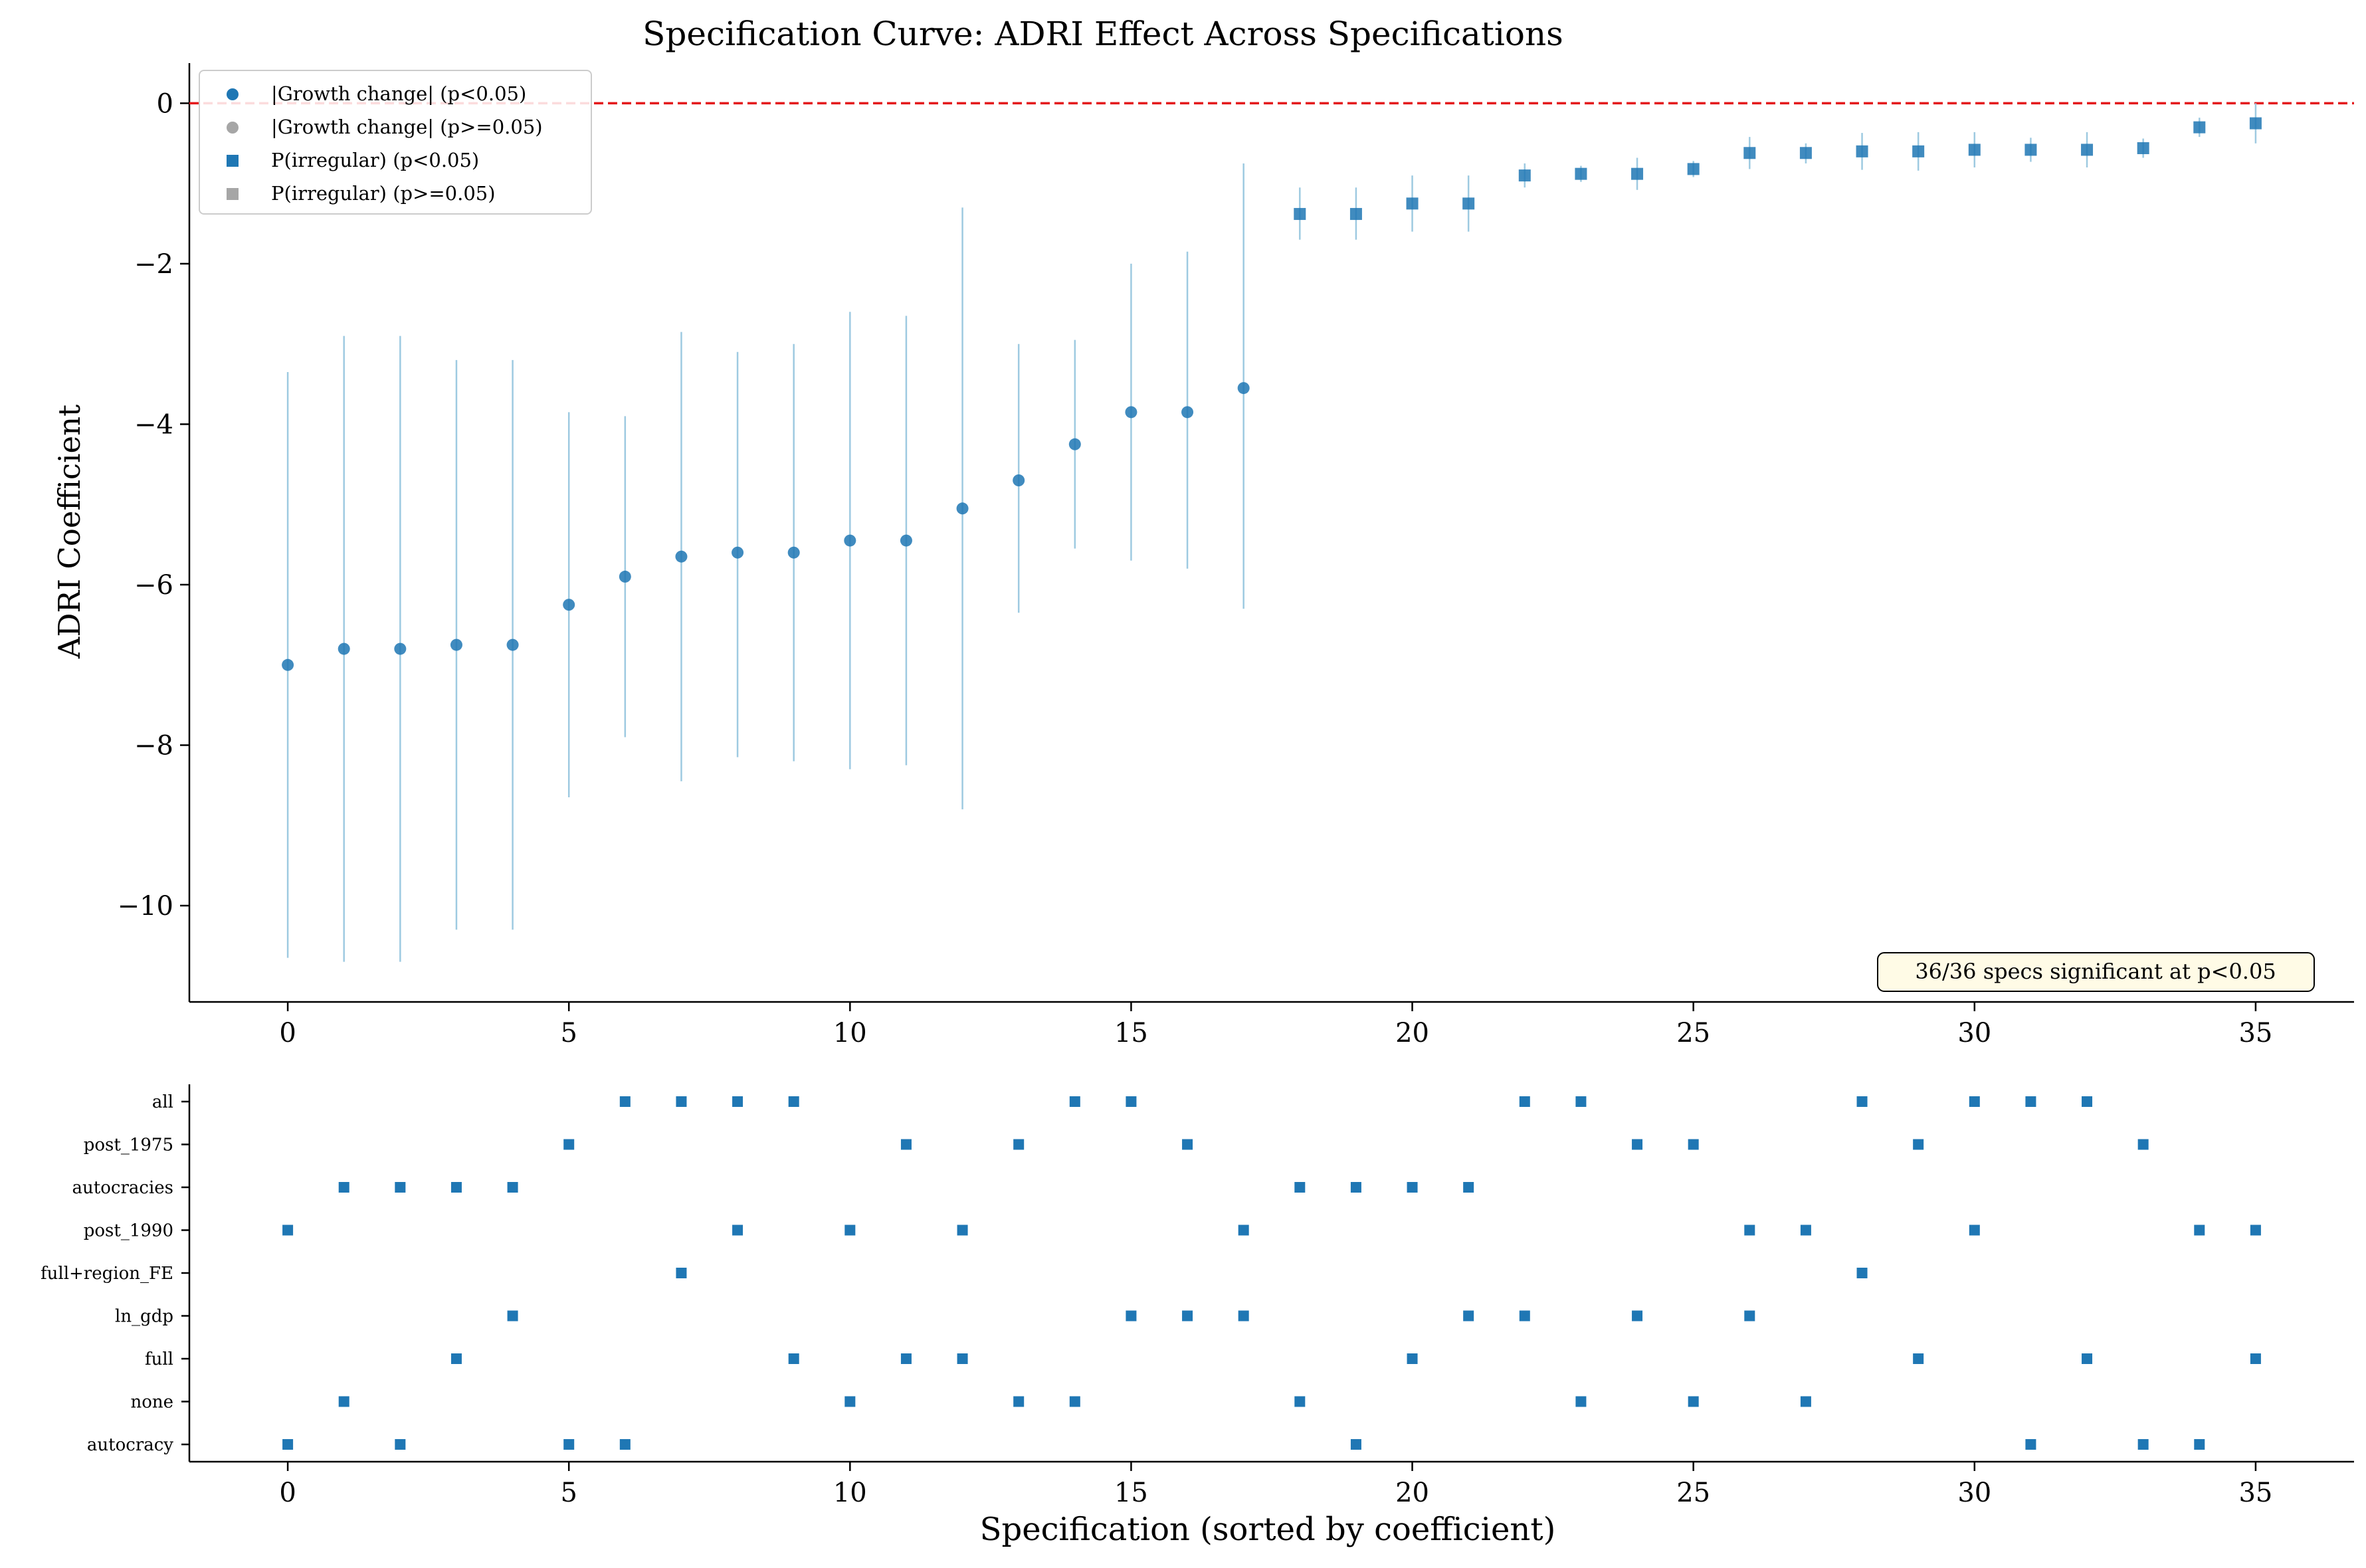 This screenshot has width=2366, height=1568. Describe the element at coordinates (398, 93) in the screenshot. I see `legend-label-growth-significant: |Growth change| (p<0.05)` at that location.